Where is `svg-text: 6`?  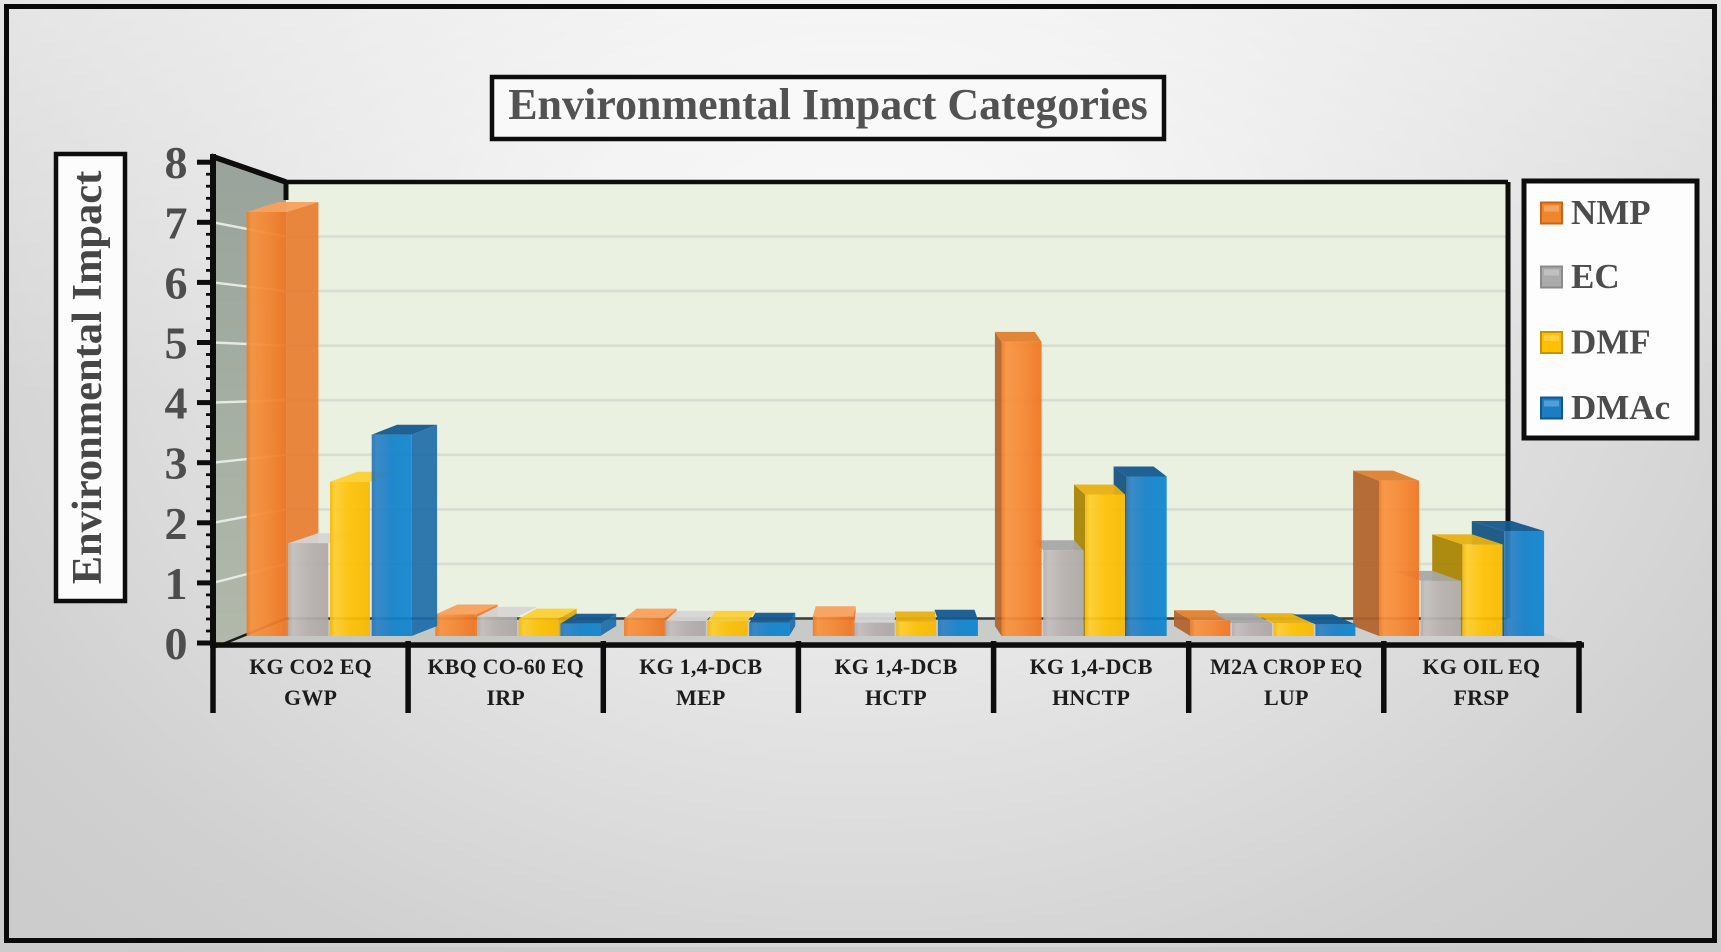 svg-text: 6 is located at coordinates (176, 282).